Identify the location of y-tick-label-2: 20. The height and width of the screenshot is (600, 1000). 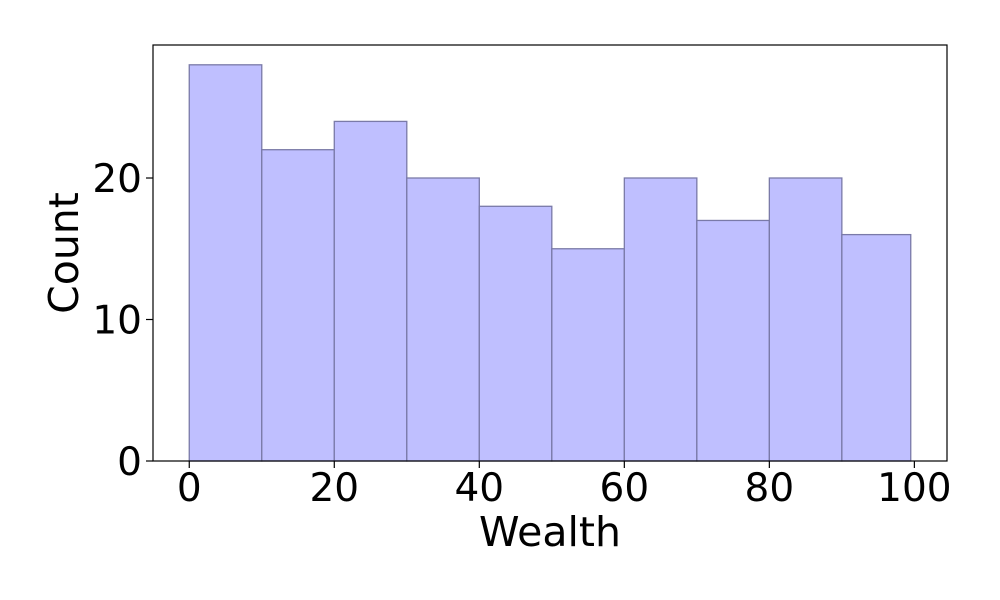
(117, 179).